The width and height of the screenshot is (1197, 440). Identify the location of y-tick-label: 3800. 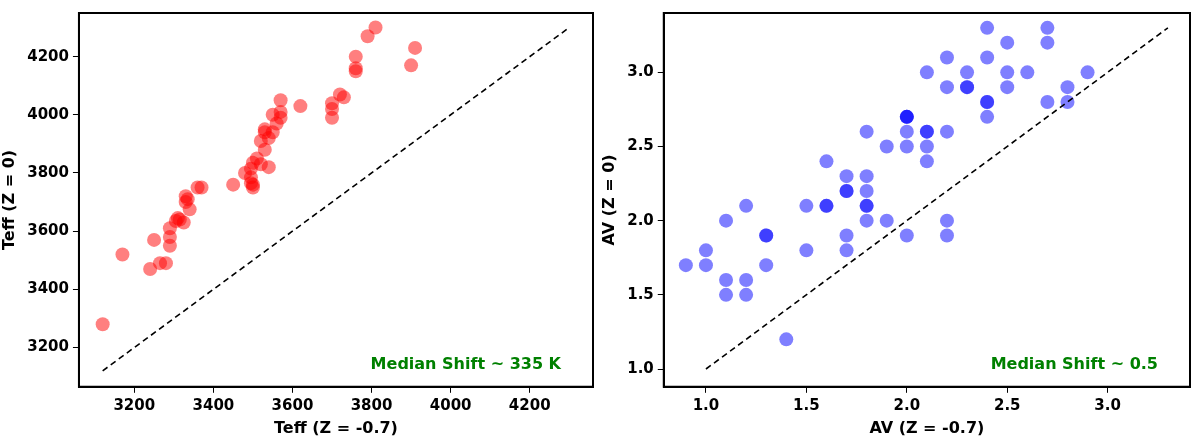
(48, 171).